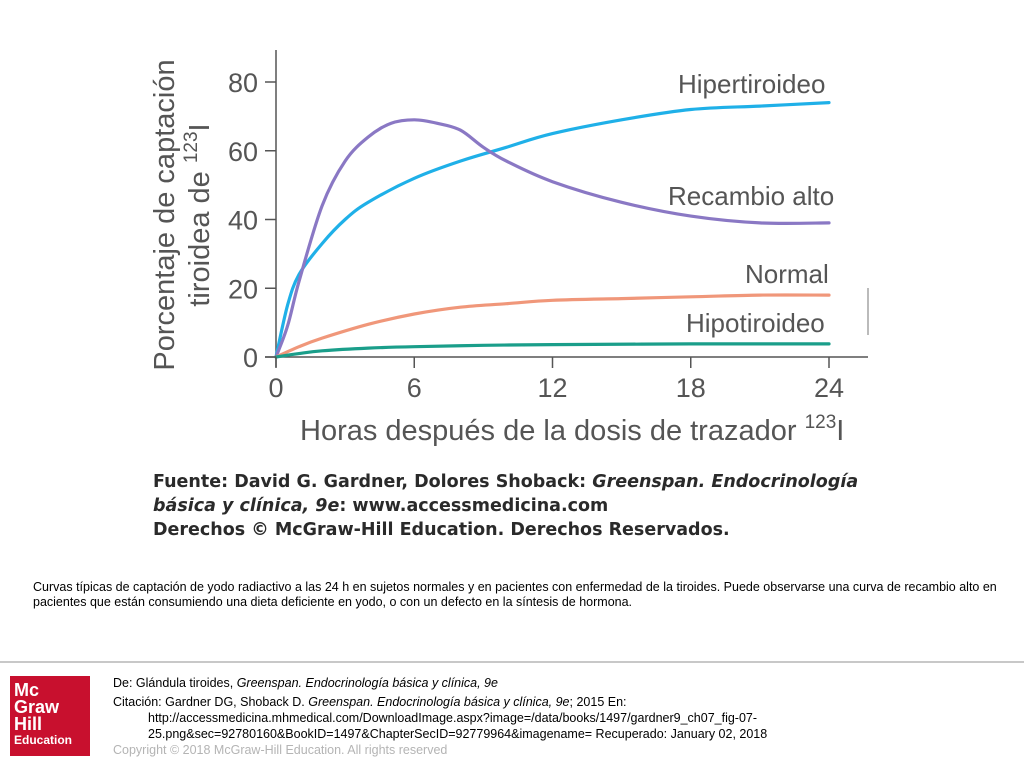 Image resolution: width=1024 pixels, height=768 pixels. What do you see at coordinates (191, 147) in the screenshot?
I see `y-axis-label-line-2-sup: 123` at bounding box center [191, 147].